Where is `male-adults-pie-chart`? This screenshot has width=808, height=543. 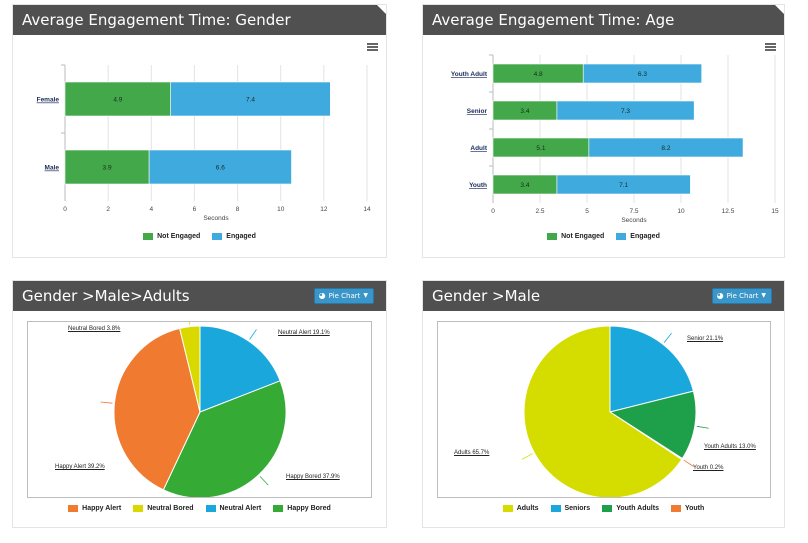
male-adults-pie-chart is located at coordinates (193, 409).